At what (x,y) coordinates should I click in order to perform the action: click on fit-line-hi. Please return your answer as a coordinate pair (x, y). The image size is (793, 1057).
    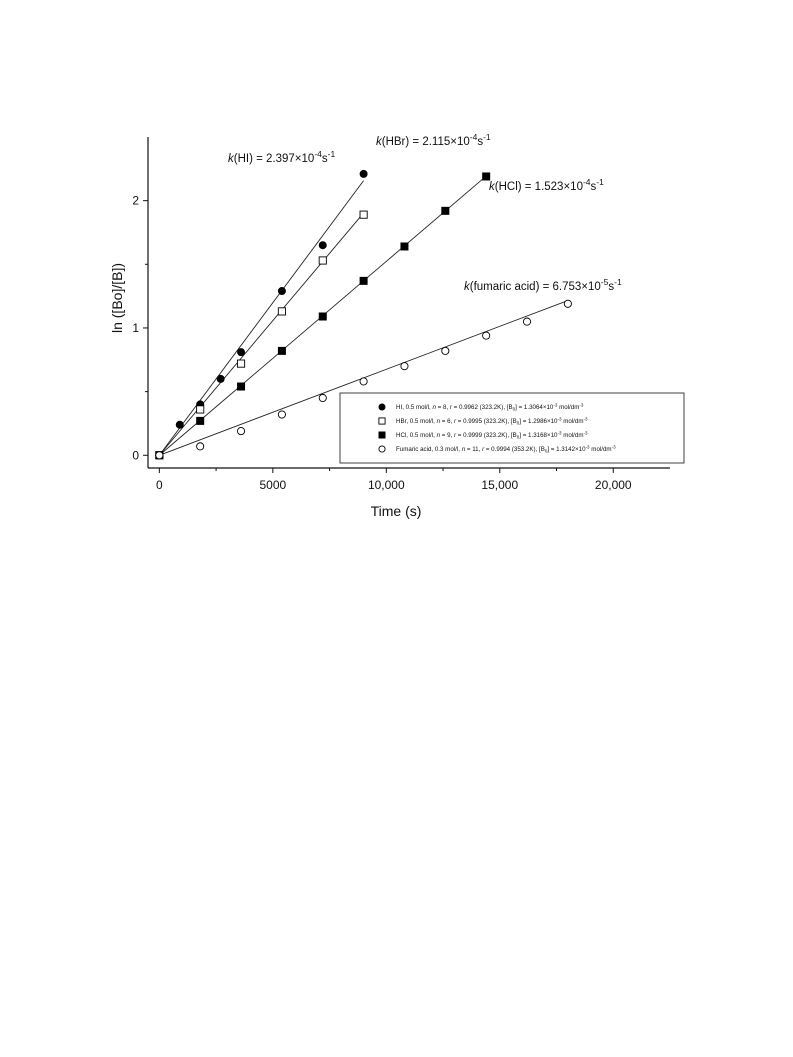
    Looking at the image, I should click on (261, 318).